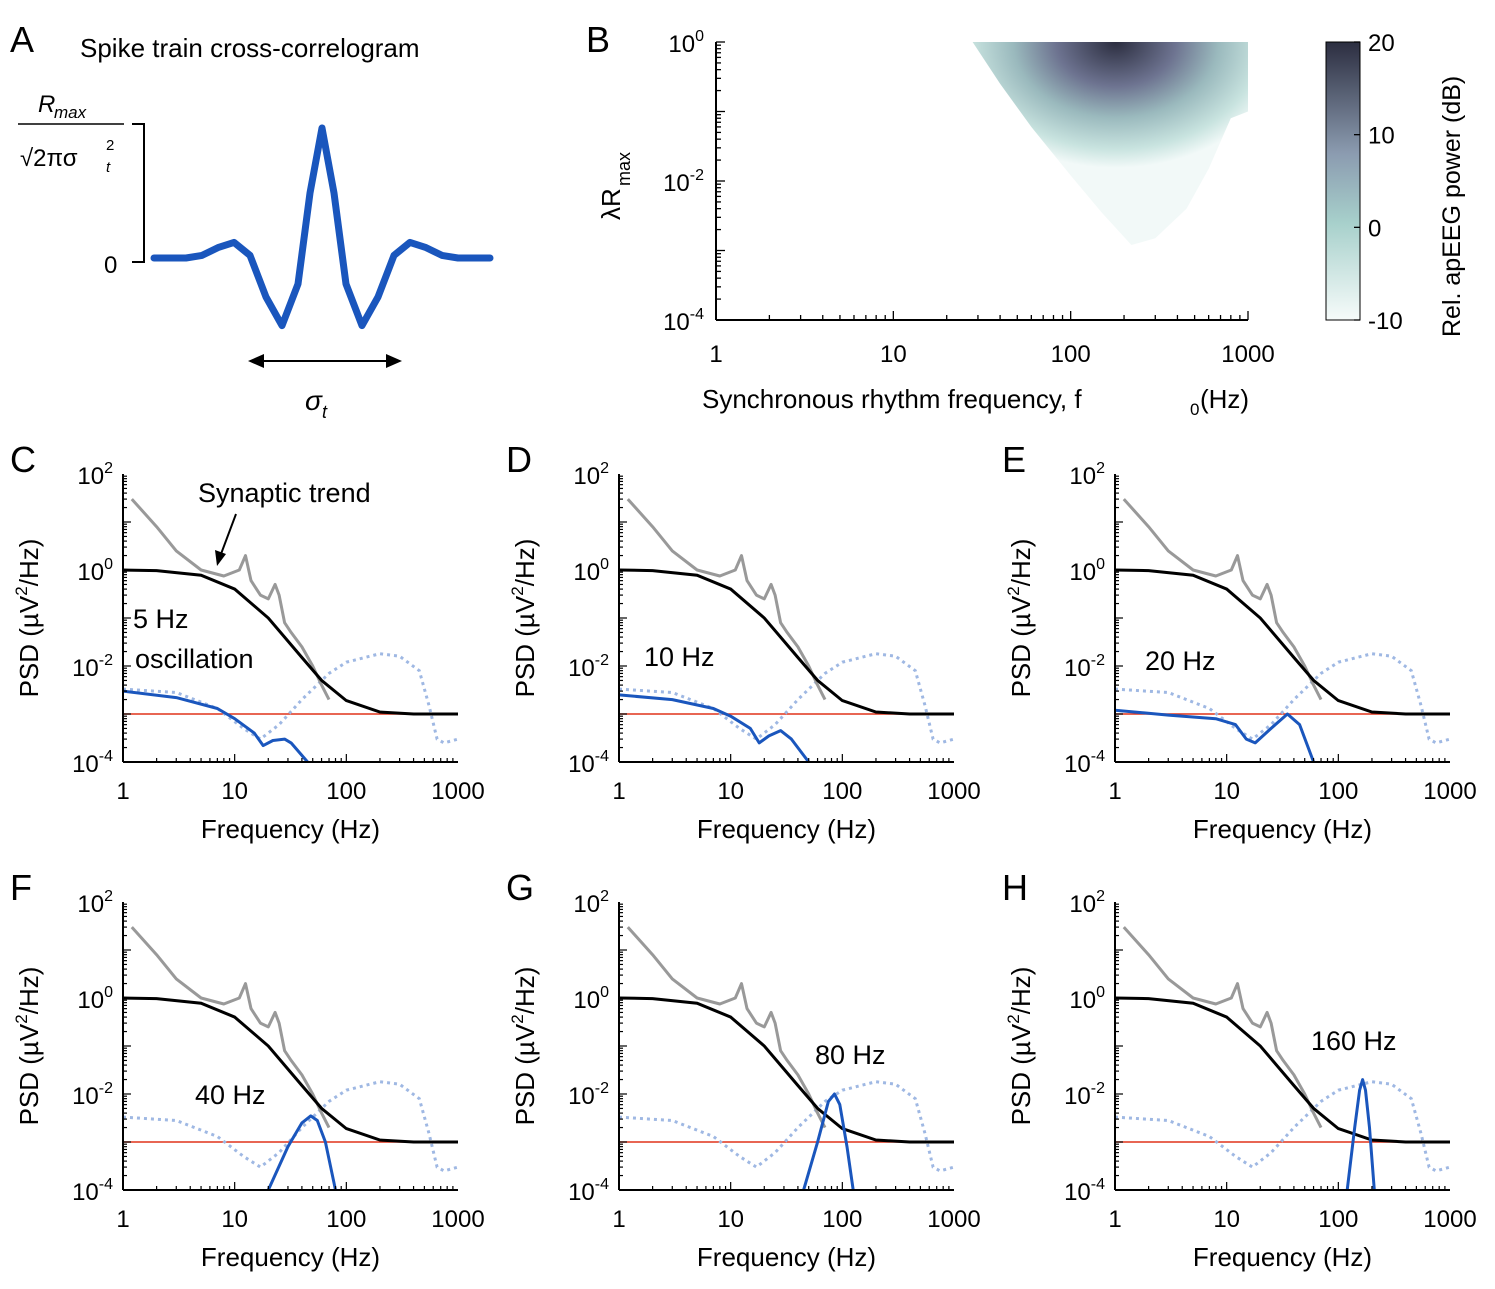 This screenshot has height=1289, width=1495. I want to click on b-y-tick-label: 10-2, so click(683, 182).